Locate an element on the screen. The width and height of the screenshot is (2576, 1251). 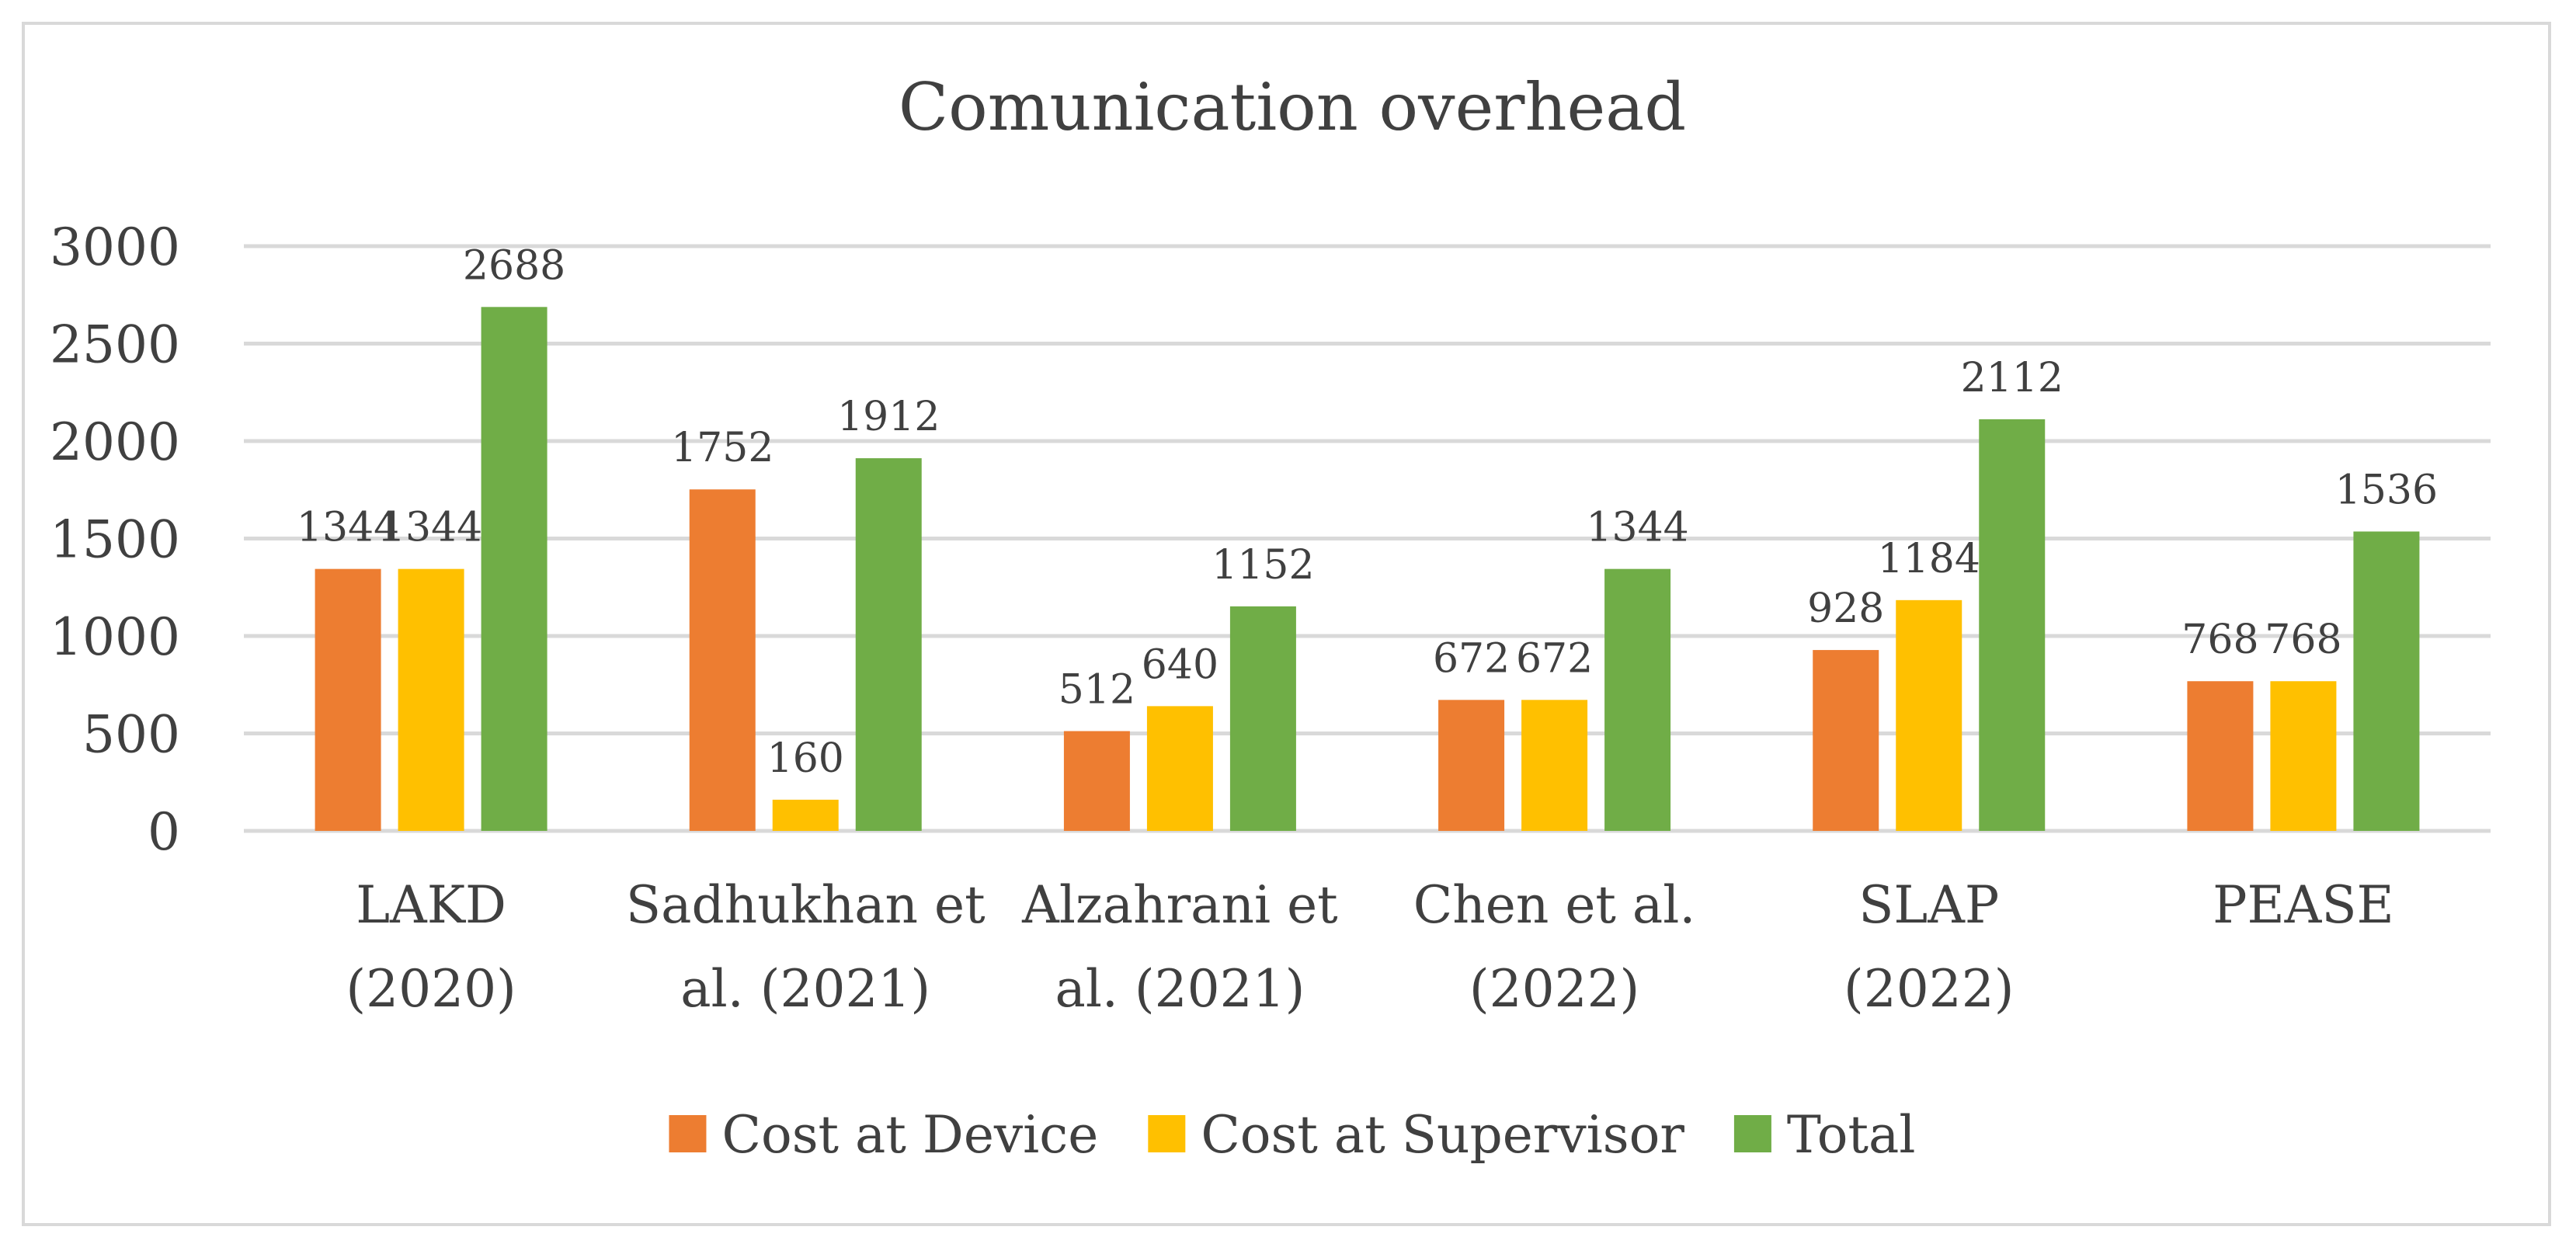
legend-label: Total is located at coordinates (1851, 1135).